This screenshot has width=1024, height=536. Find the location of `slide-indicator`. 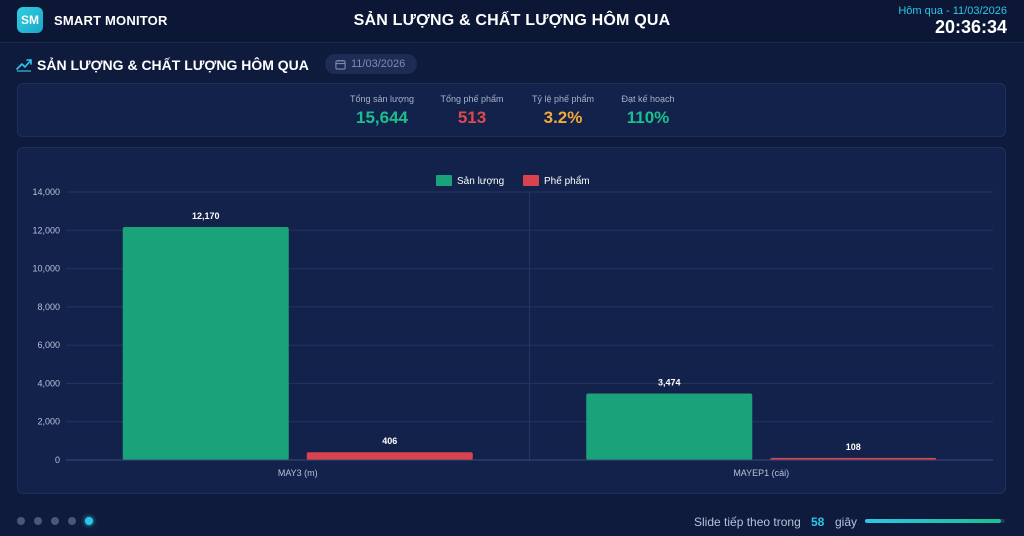

slide-indicator is located at coordinates (55, 521).